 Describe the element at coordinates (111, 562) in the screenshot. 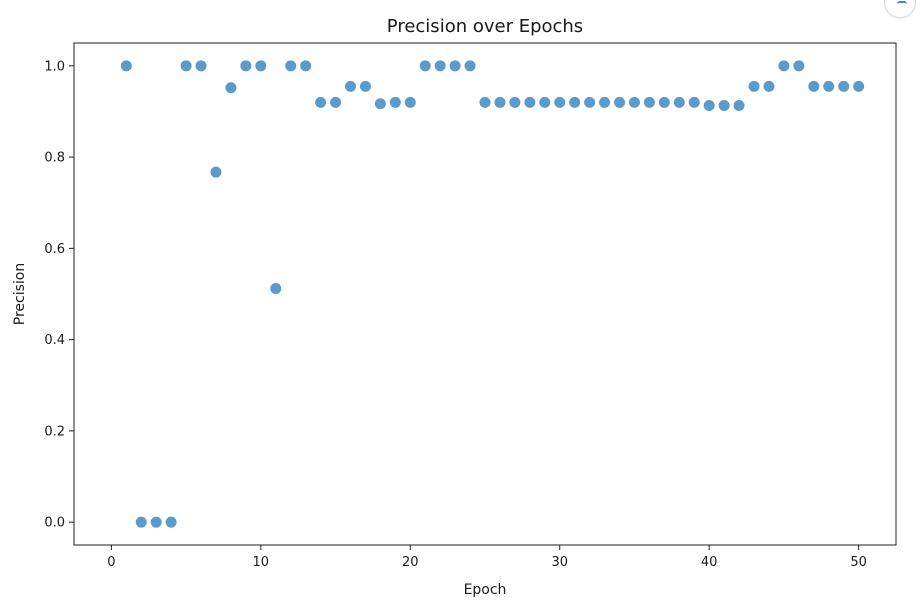

I see `x-tick-label: 0` at that location.